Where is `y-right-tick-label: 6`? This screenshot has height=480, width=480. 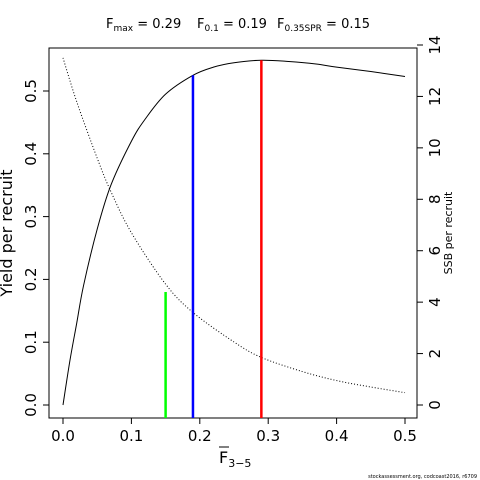 y-right-tick-label: 6 is located at coordinates (435, 251).